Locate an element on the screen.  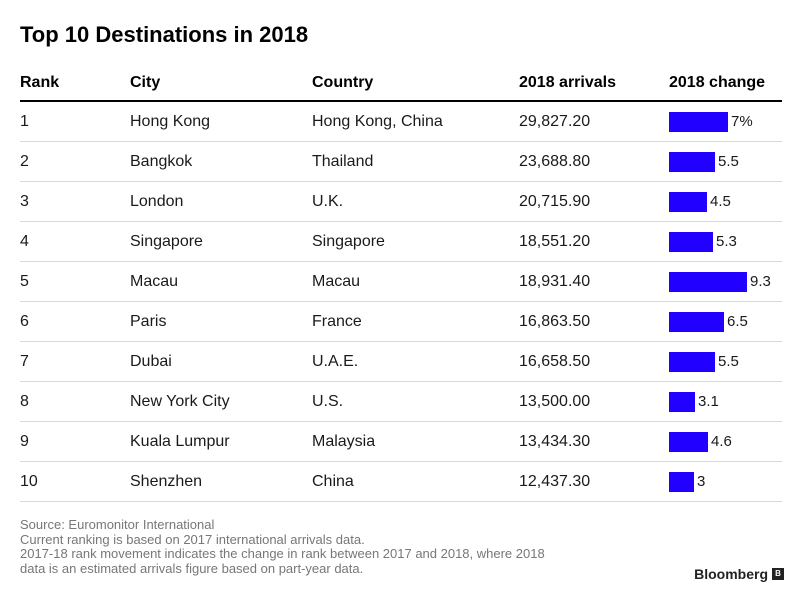
header-rank: Rank is located at coordinates (40, 82).